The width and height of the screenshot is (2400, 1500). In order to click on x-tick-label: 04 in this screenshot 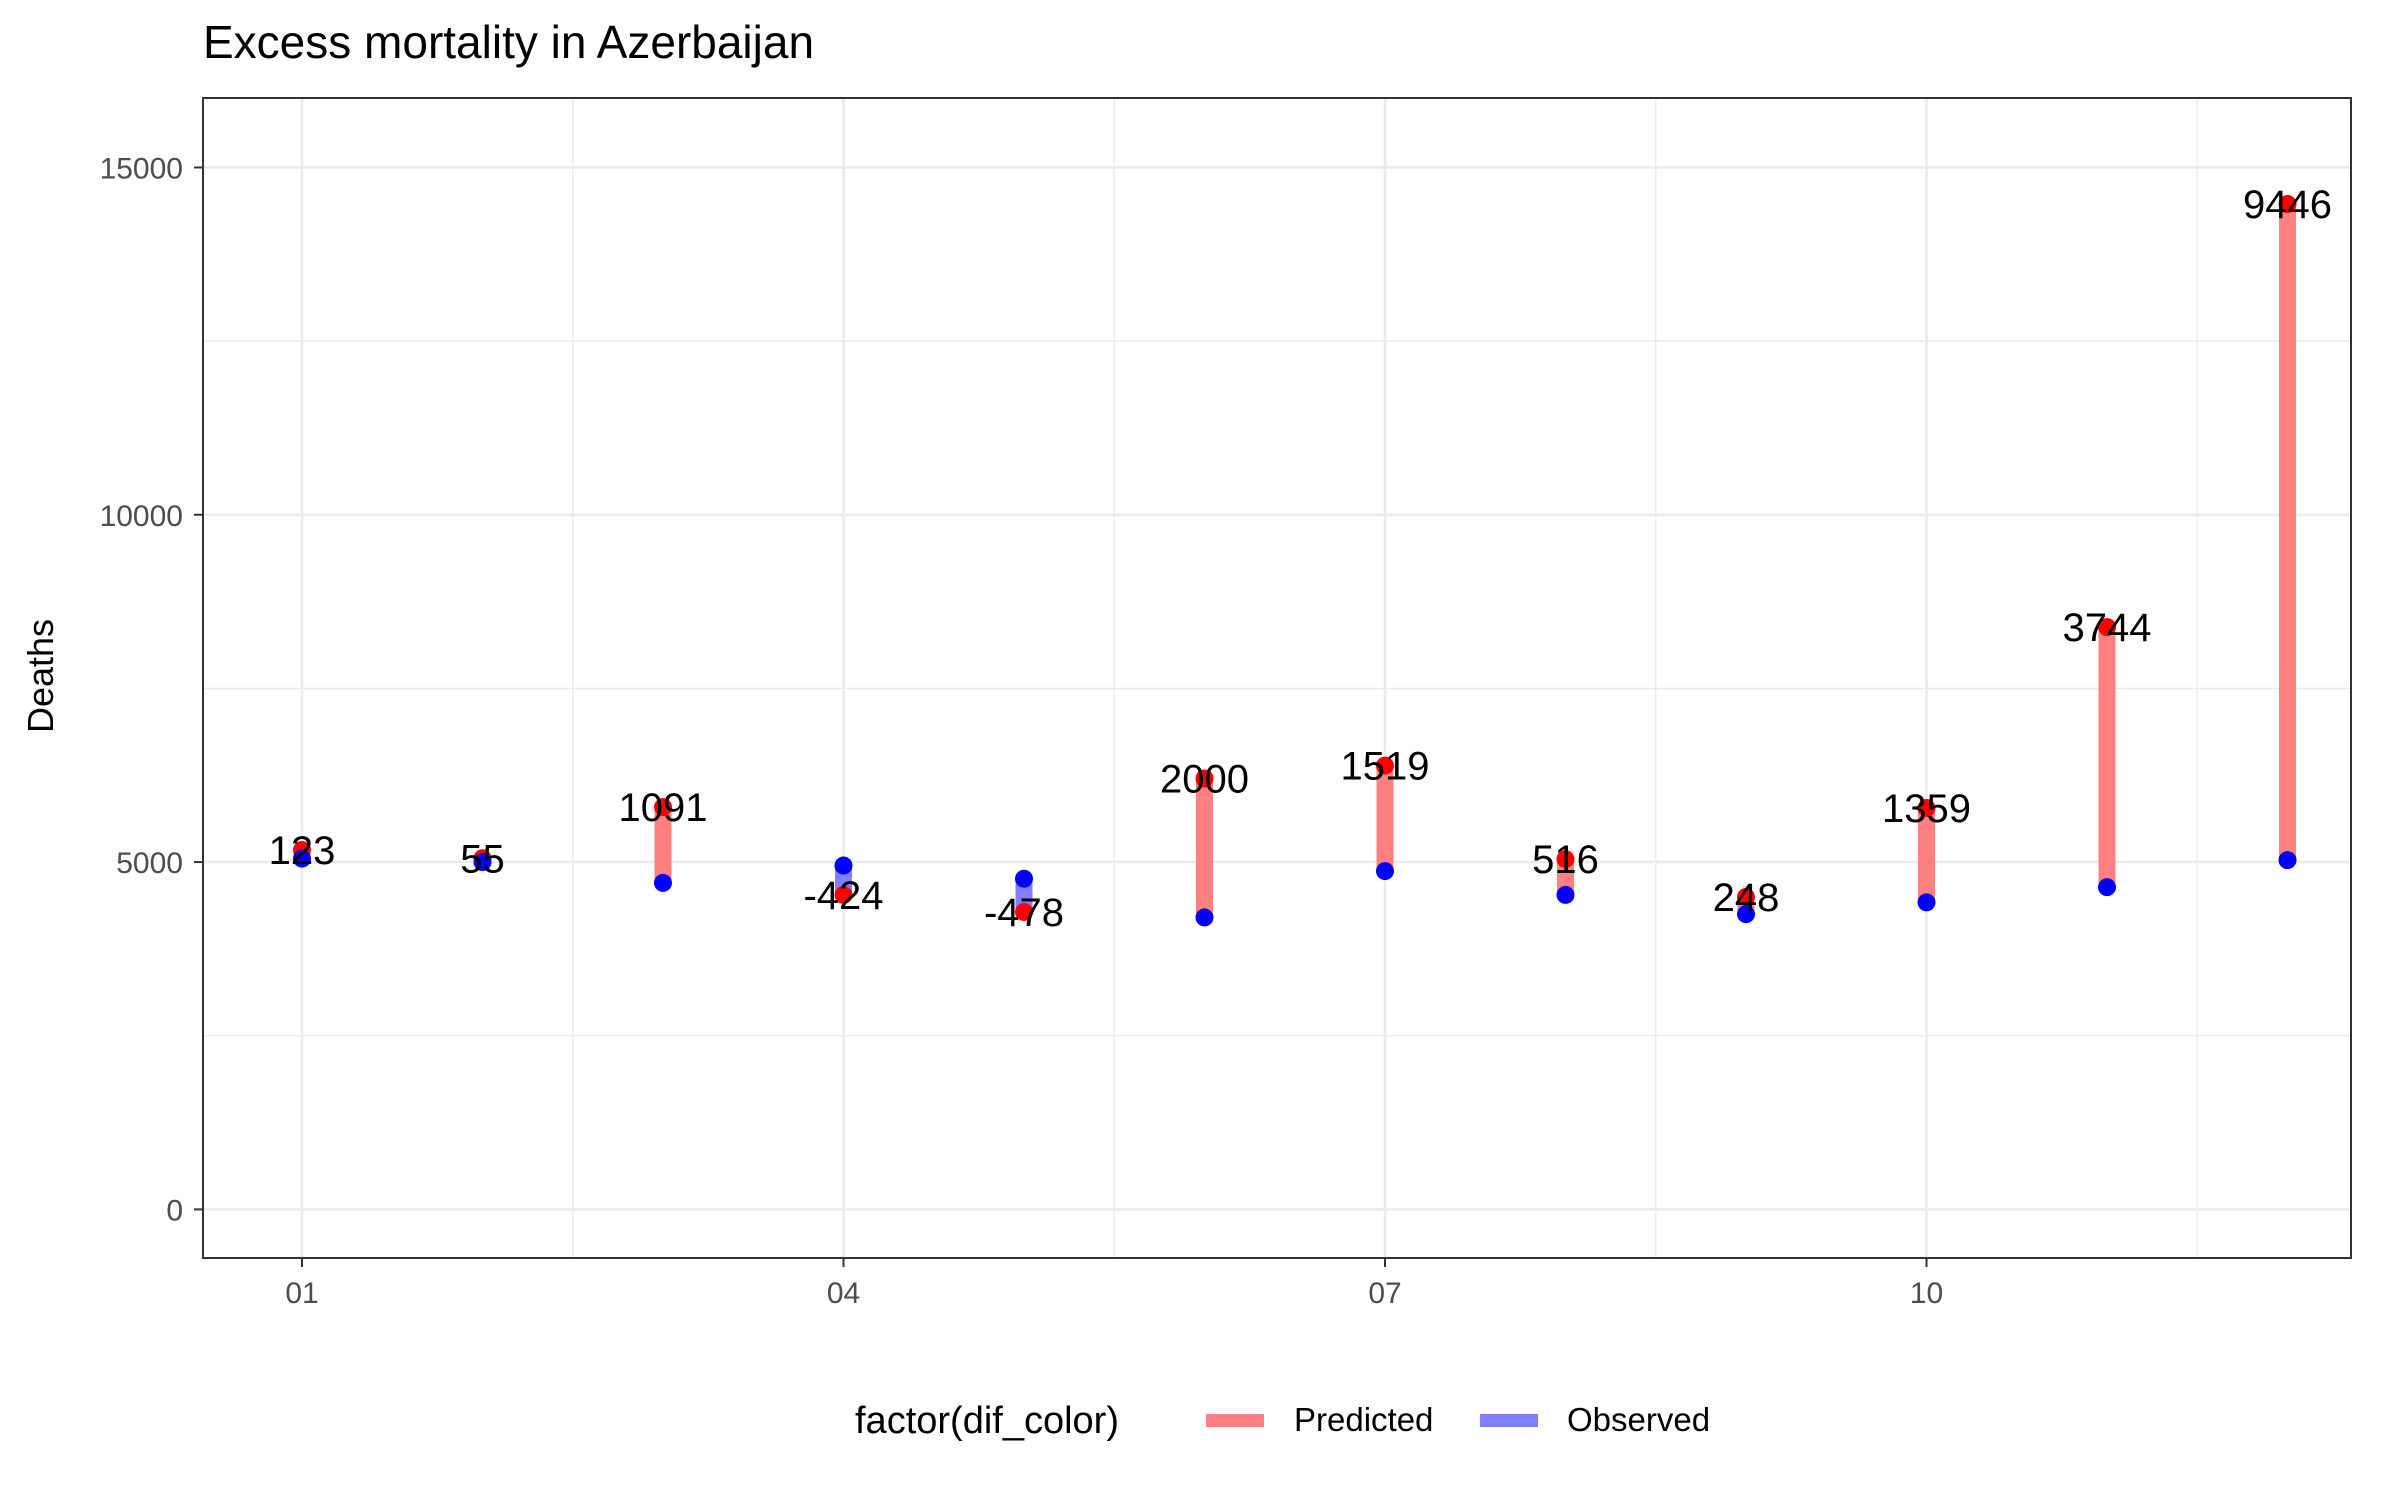, I will do `click(843, 1293)`.